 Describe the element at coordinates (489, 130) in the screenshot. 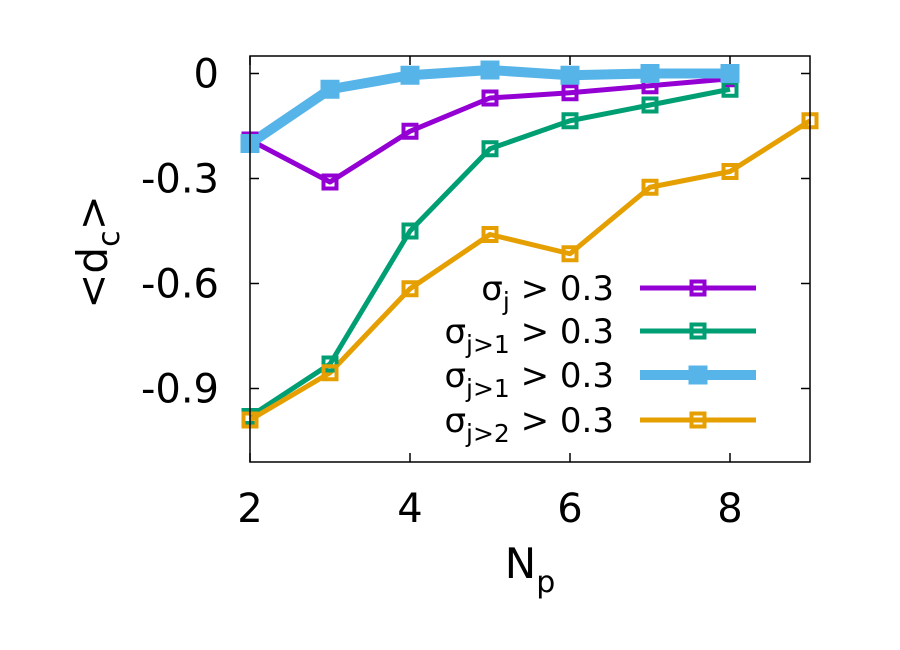

I see `series-line` at that location.